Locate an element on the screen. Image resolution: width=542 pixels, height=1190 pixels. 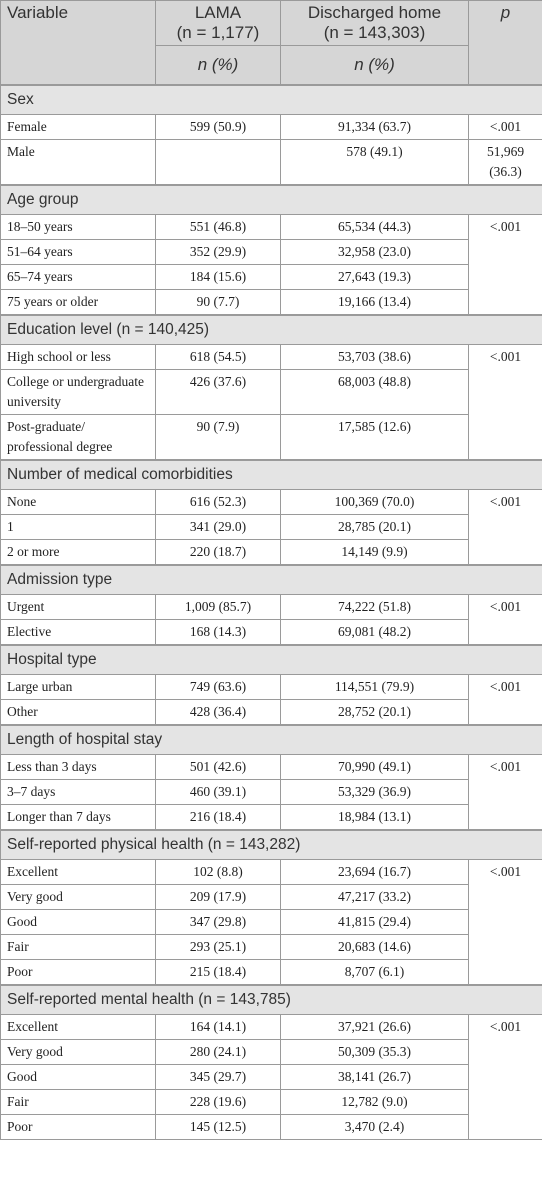
data-row: Good 345 (29.7) 38,141 (26.7) is located at coordinates (271, 1077).